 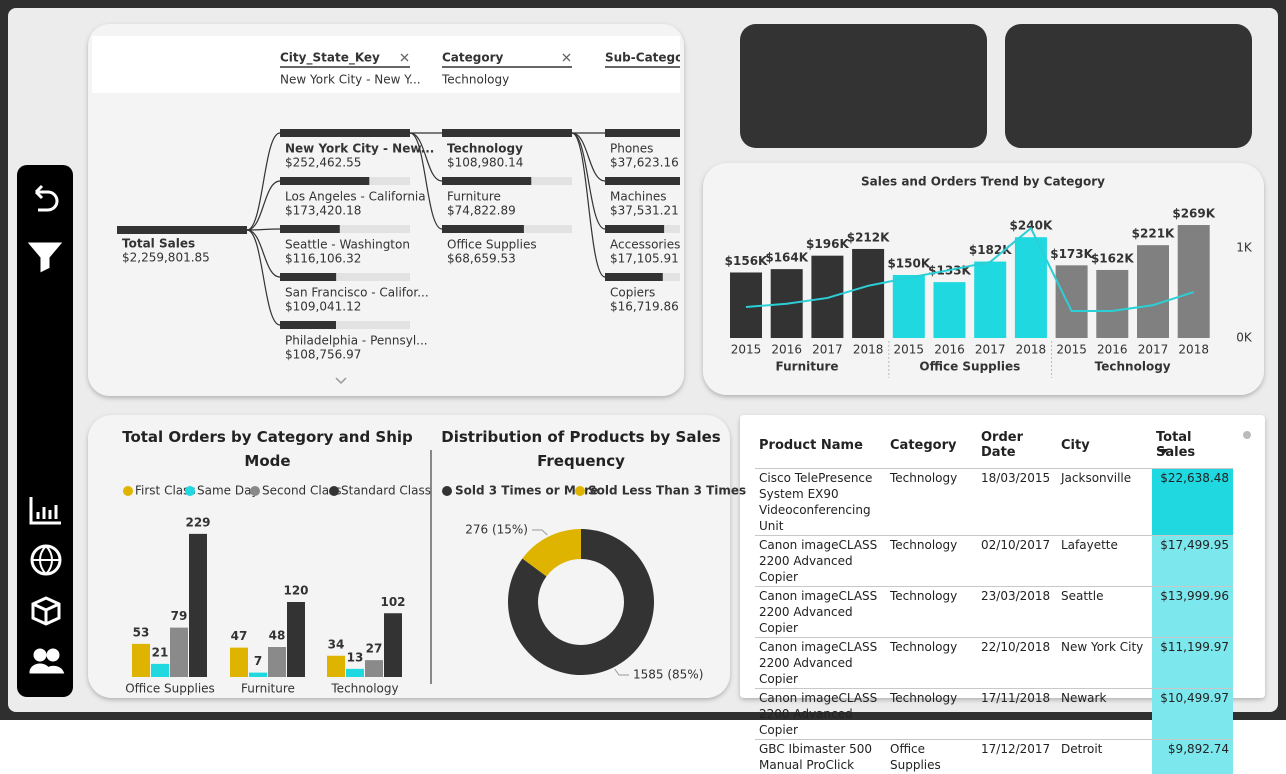 I want to click on node-value: $16,719.86, so click(x=644, y=307).